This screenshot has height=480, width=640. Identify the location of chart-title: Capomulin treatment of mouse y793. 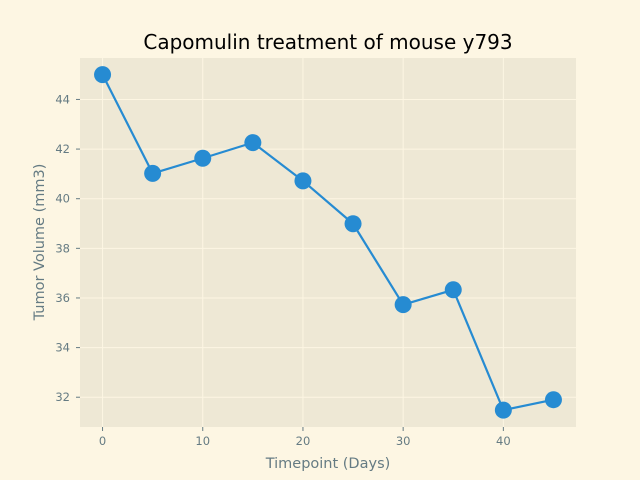
(327, 42).